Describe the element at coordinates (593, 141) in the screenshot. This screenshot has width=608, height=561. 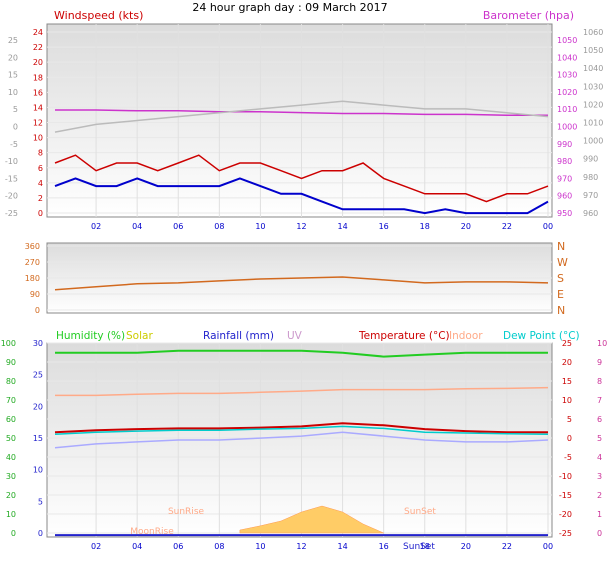
I see `baro-outer-tick-label: 1000` at that location.